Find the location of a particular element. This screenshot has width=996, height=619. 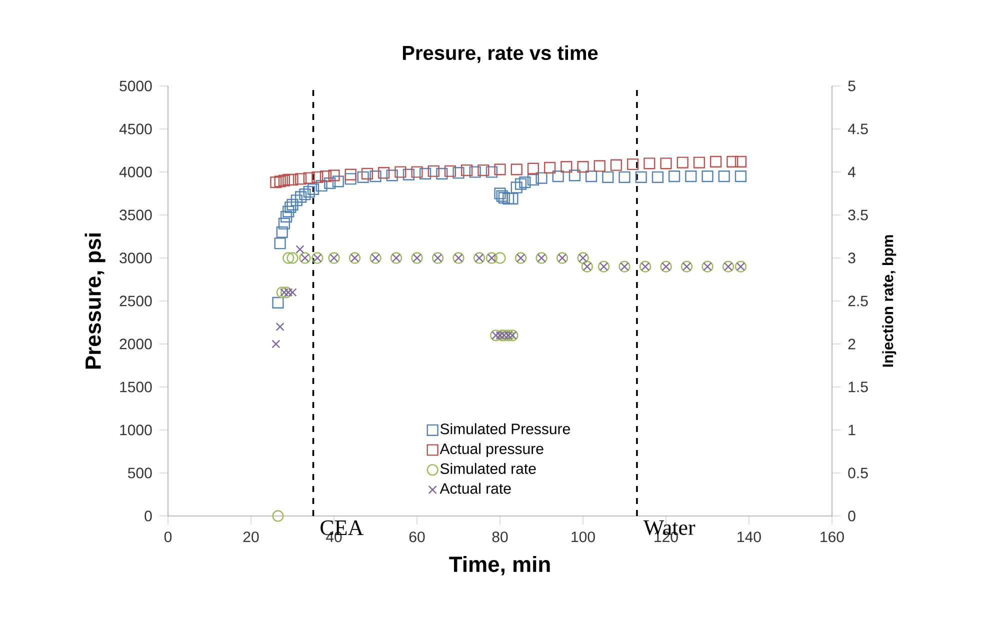

legend-label: Actual rate is located at coordinates (475, 488).